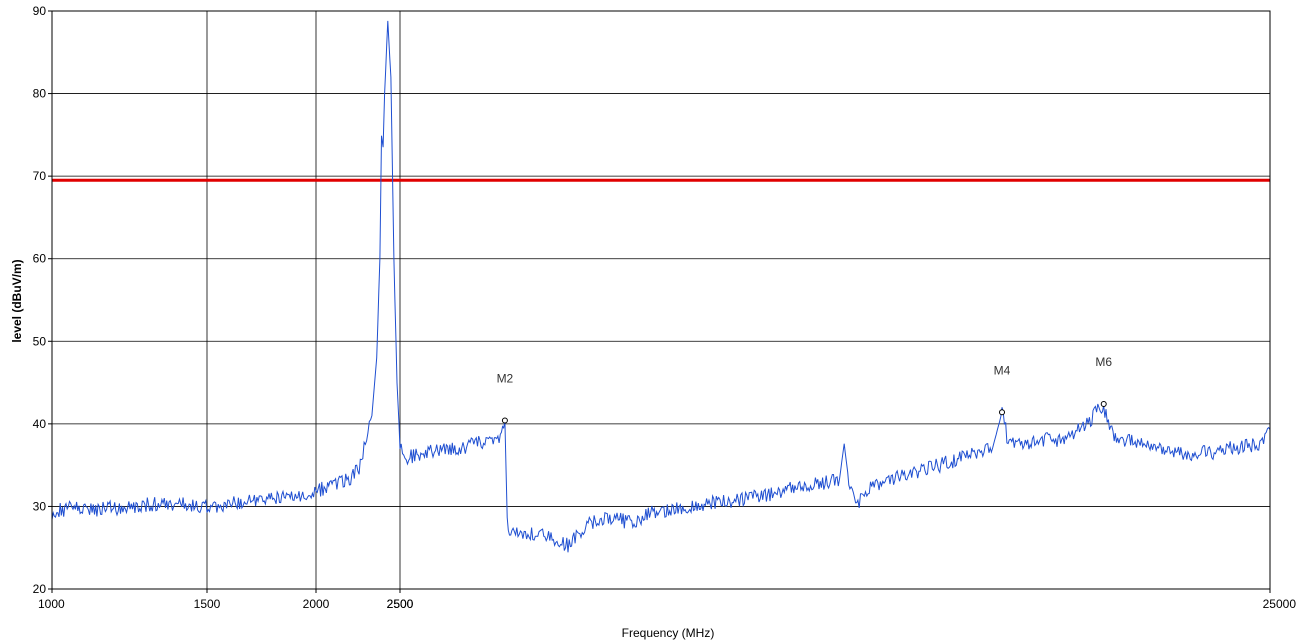  What do you see at coordinates (40, 176) in the screenshot?
I see `y-tick-label: 70` at bounding box center [40, 176].